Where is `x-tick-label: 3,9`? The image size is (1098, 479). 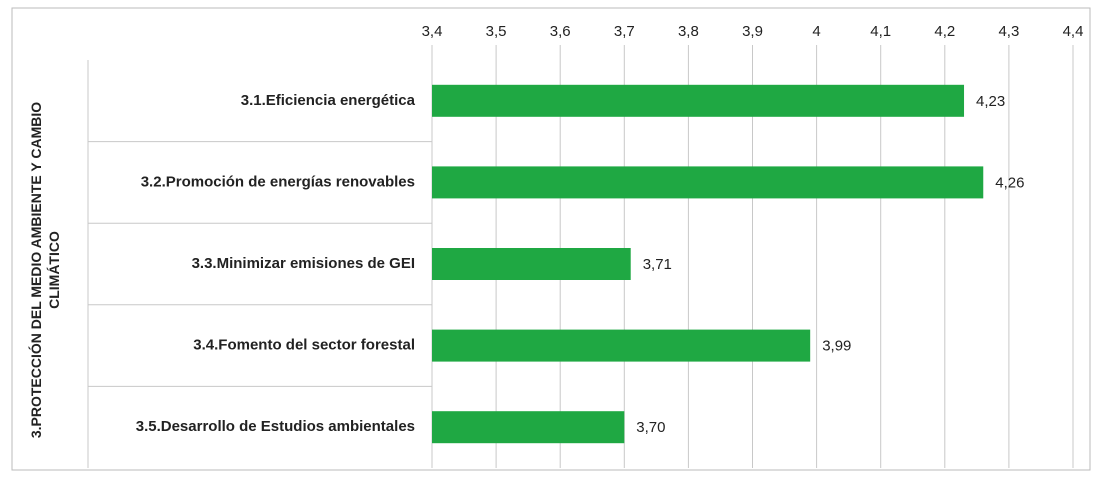
x-tick-label: 3,9 is located at coordinates (752, 31).